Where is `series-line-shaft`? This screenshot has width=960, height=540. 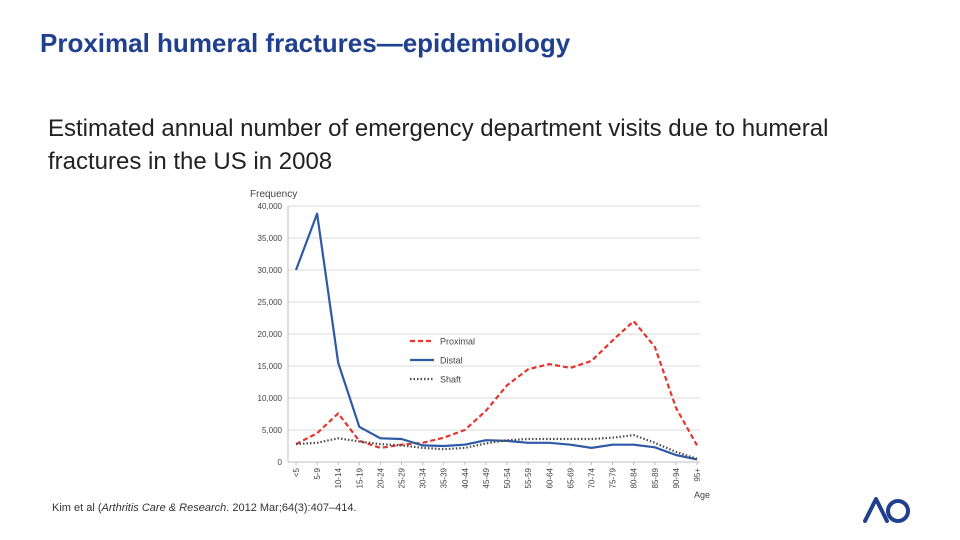
series-line-shaft is located at coordinates (496, 447).